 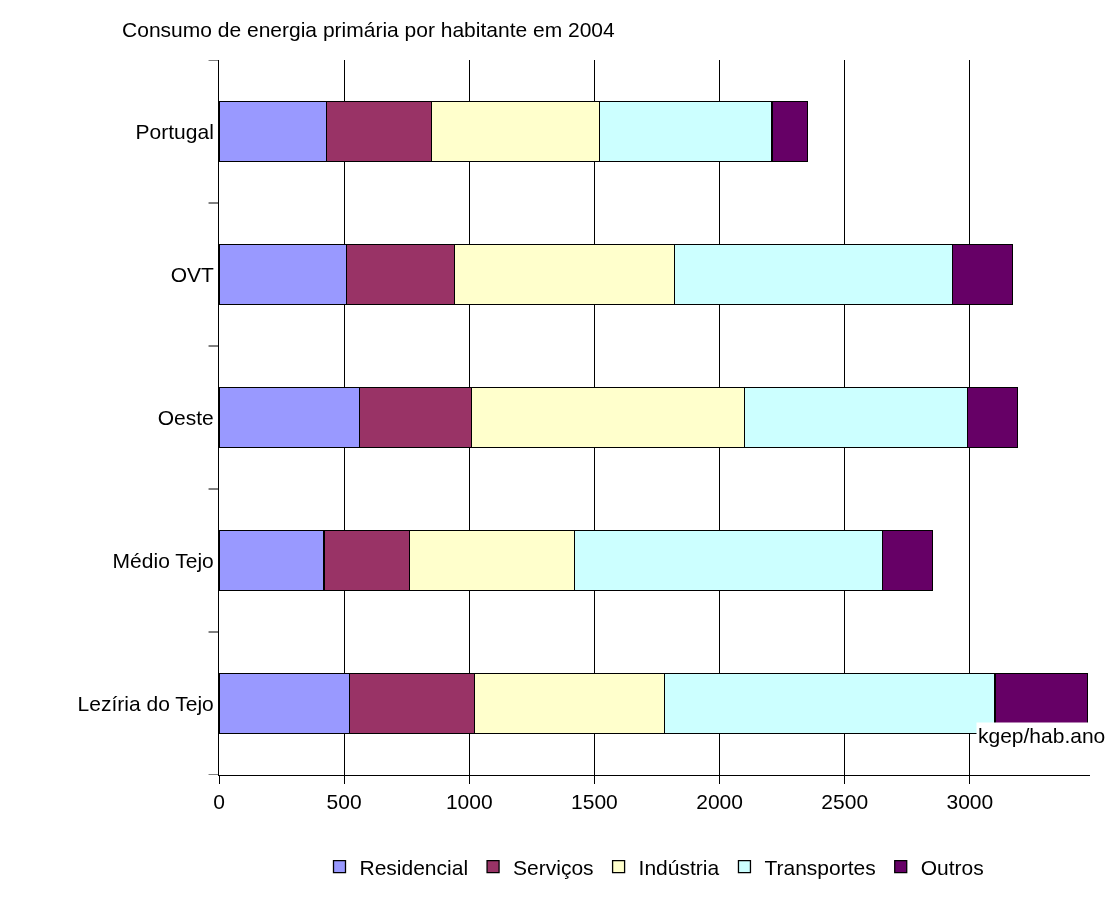 I want to click on y-tick-label: Portugal, so click(x=174, y=131).